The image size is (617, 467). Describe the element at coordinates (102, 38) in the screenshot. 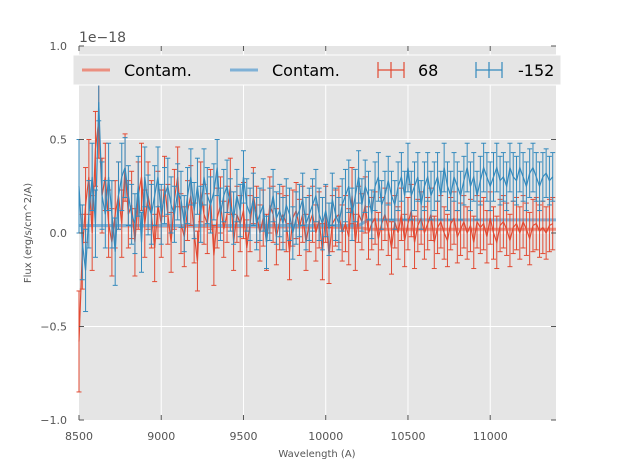

I see `offset-label: 1e−18` at that location.